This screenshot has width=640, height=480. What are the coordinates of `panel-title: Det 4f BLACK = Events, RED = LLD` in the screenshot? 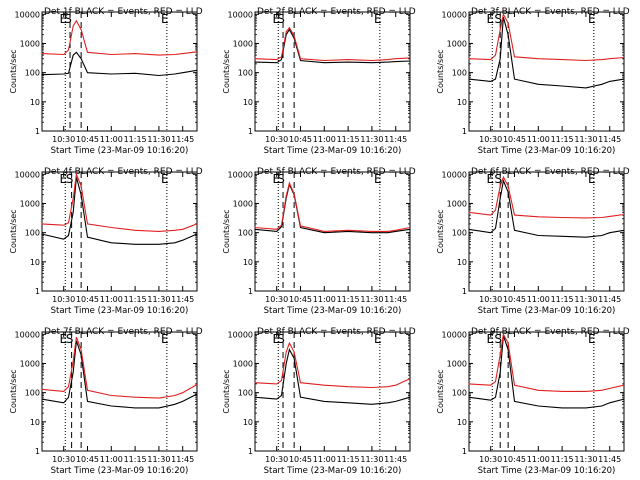 It's located at (123, 172).